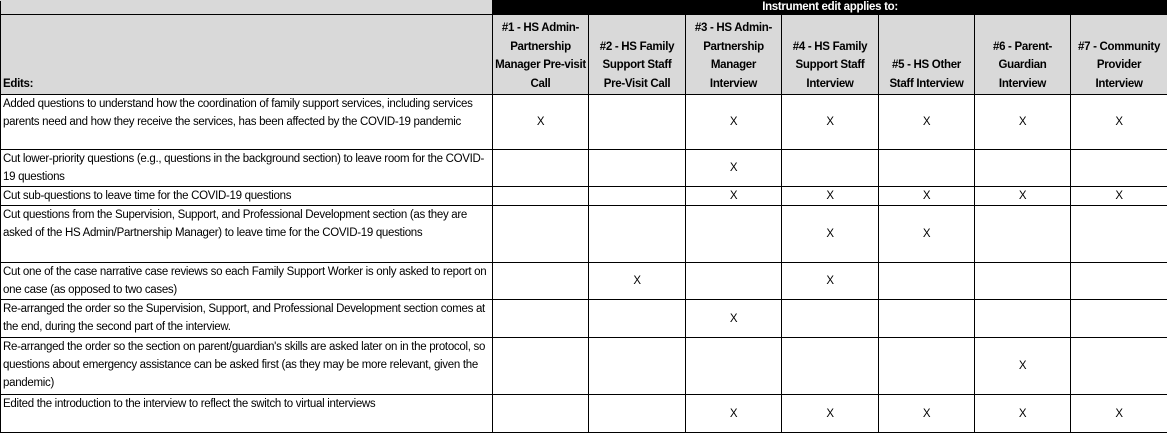 The image size is (1167, 433). I want to click on header-blank, so click(247, 8).